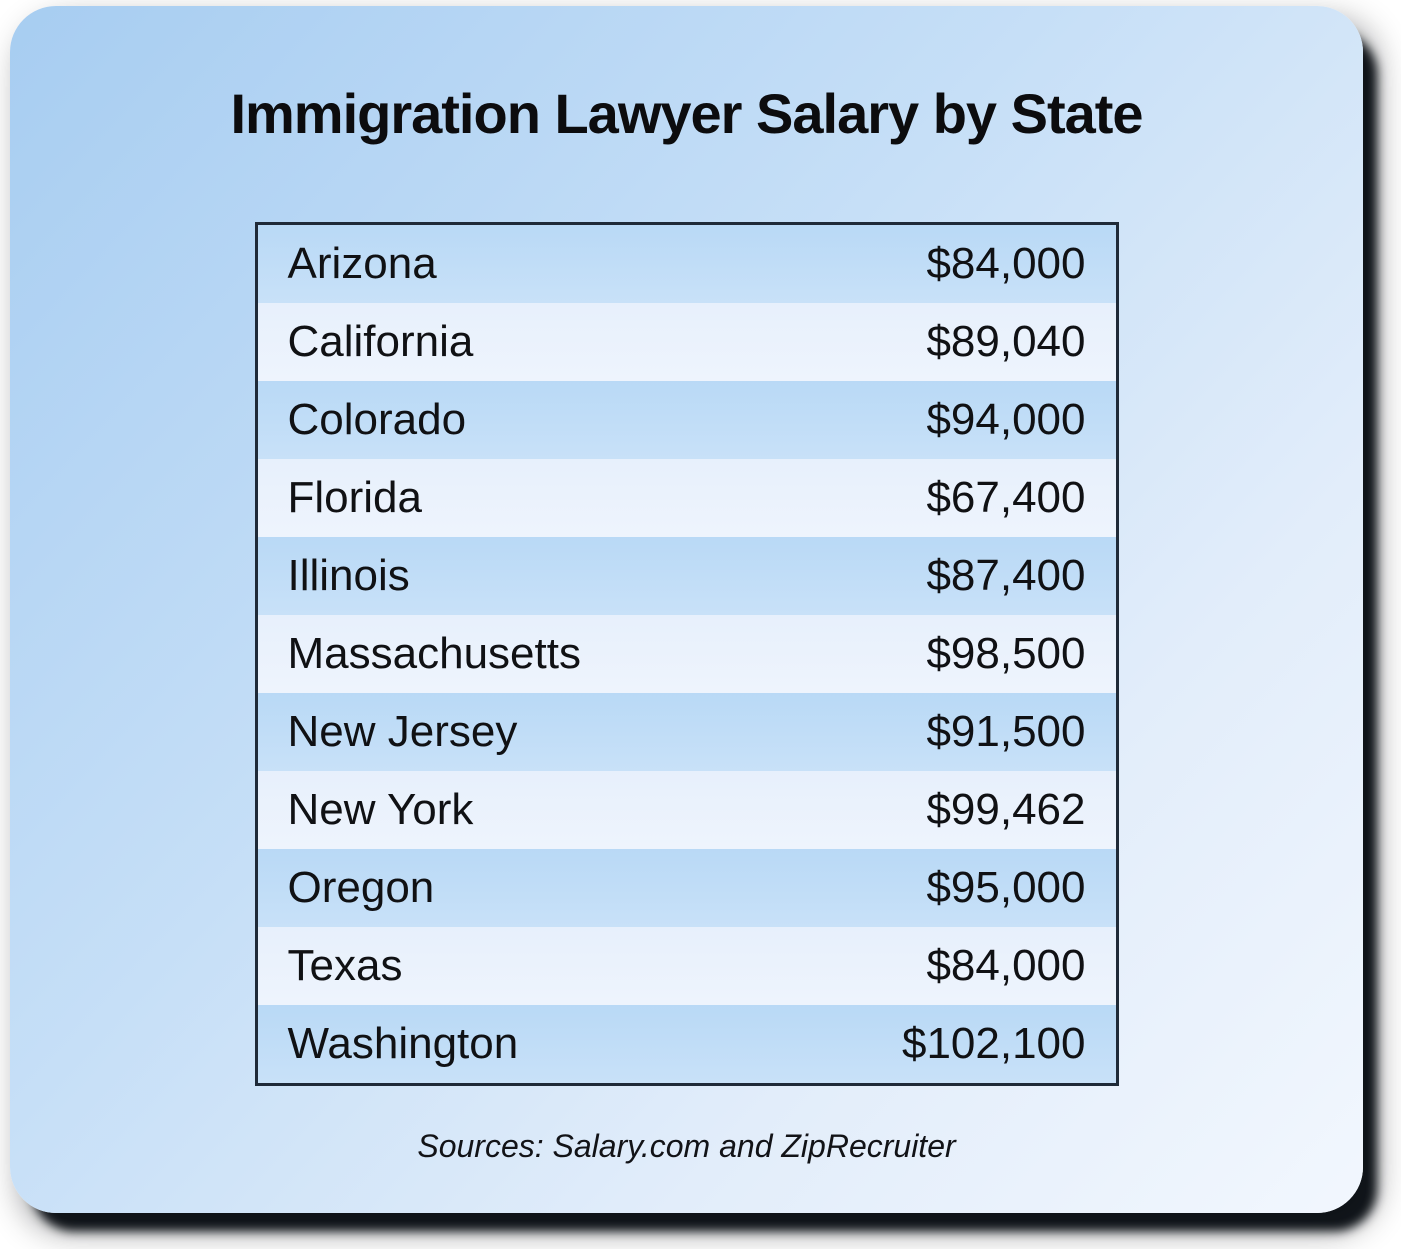  Describe the element at coordinates (686, 1044) in the screenshot. I see `table-row: Washington $102,100` at that location.